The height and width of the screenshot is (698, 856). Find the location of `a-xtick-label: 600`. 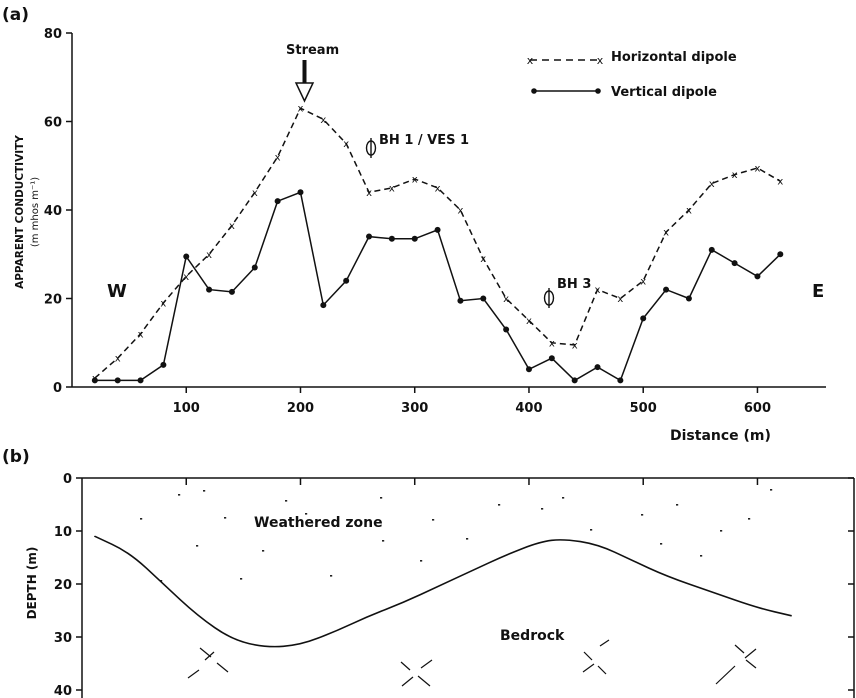

a-xtick-label: 600 is located at coordinates (757, 408).